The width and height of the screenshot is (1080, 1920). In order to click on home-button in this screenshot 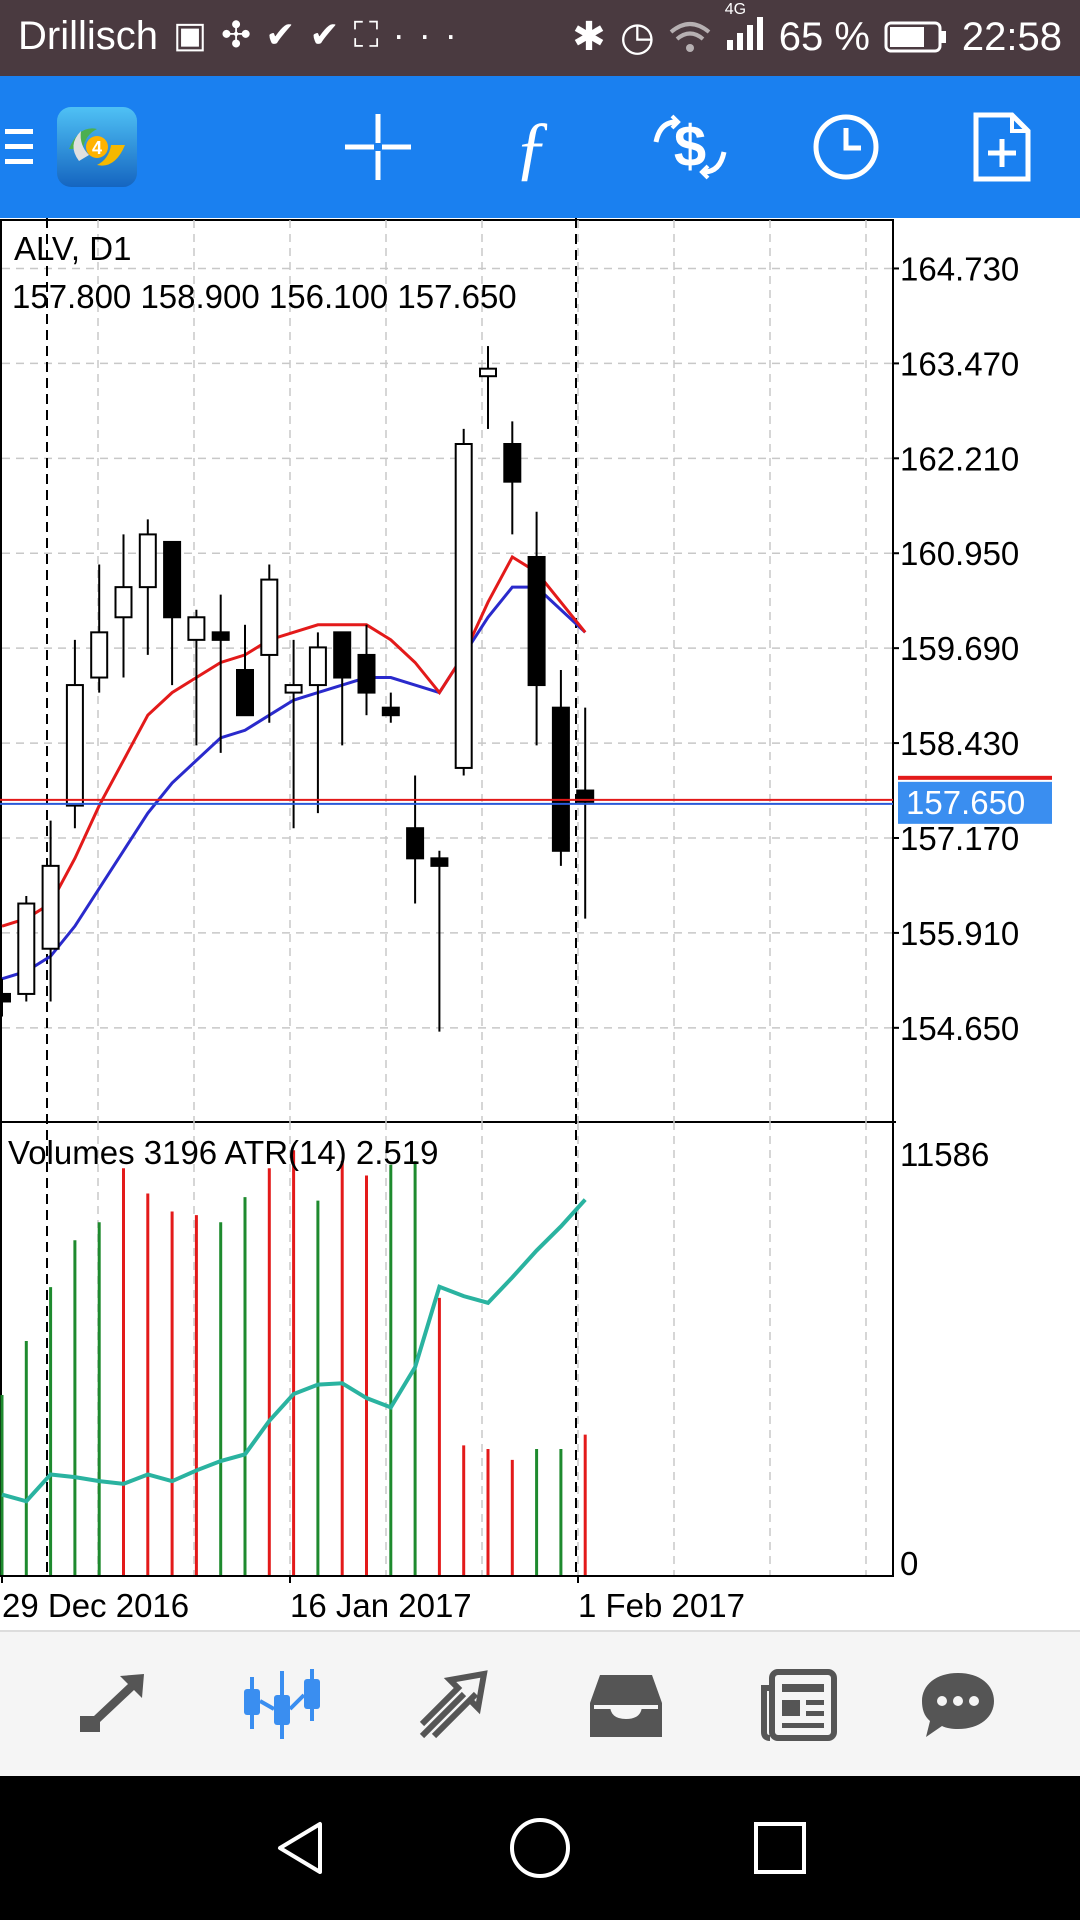, I will do `click(540, 1848)`.